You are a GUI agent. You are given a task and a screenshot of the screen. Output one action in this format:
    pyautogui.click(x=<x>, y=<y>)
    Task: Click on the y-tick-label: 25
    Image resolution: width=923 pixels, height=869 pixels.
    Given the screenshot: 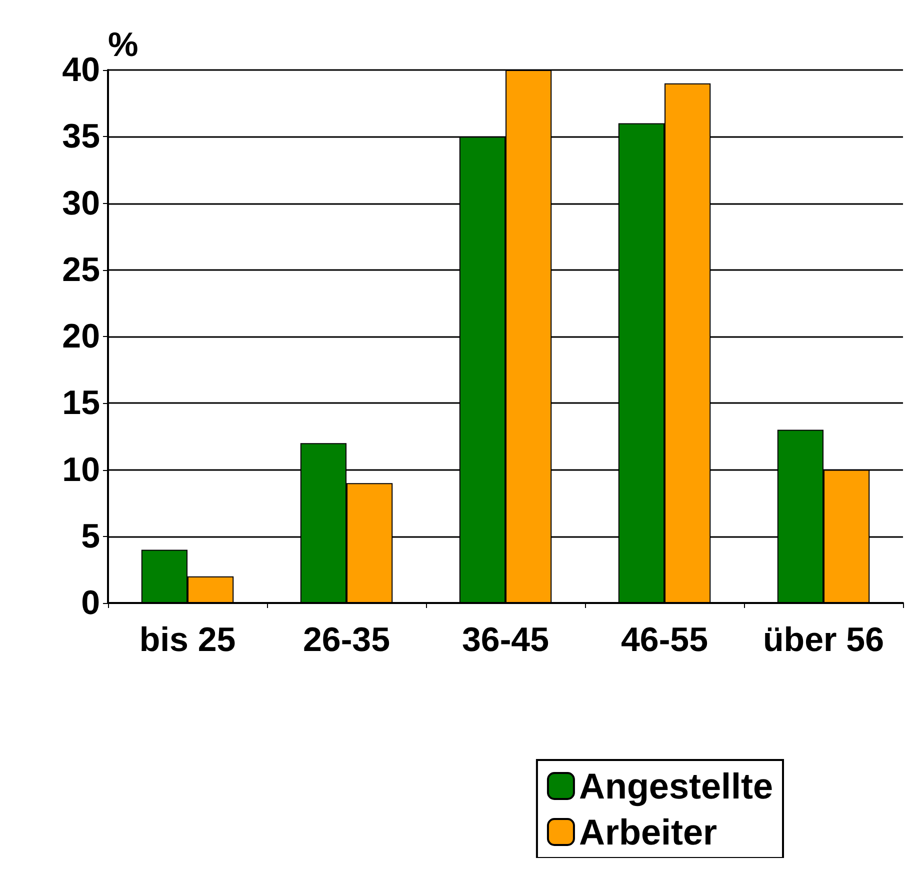 What is the action you would take?
    pyautogui.click(x=81, y=269)
    